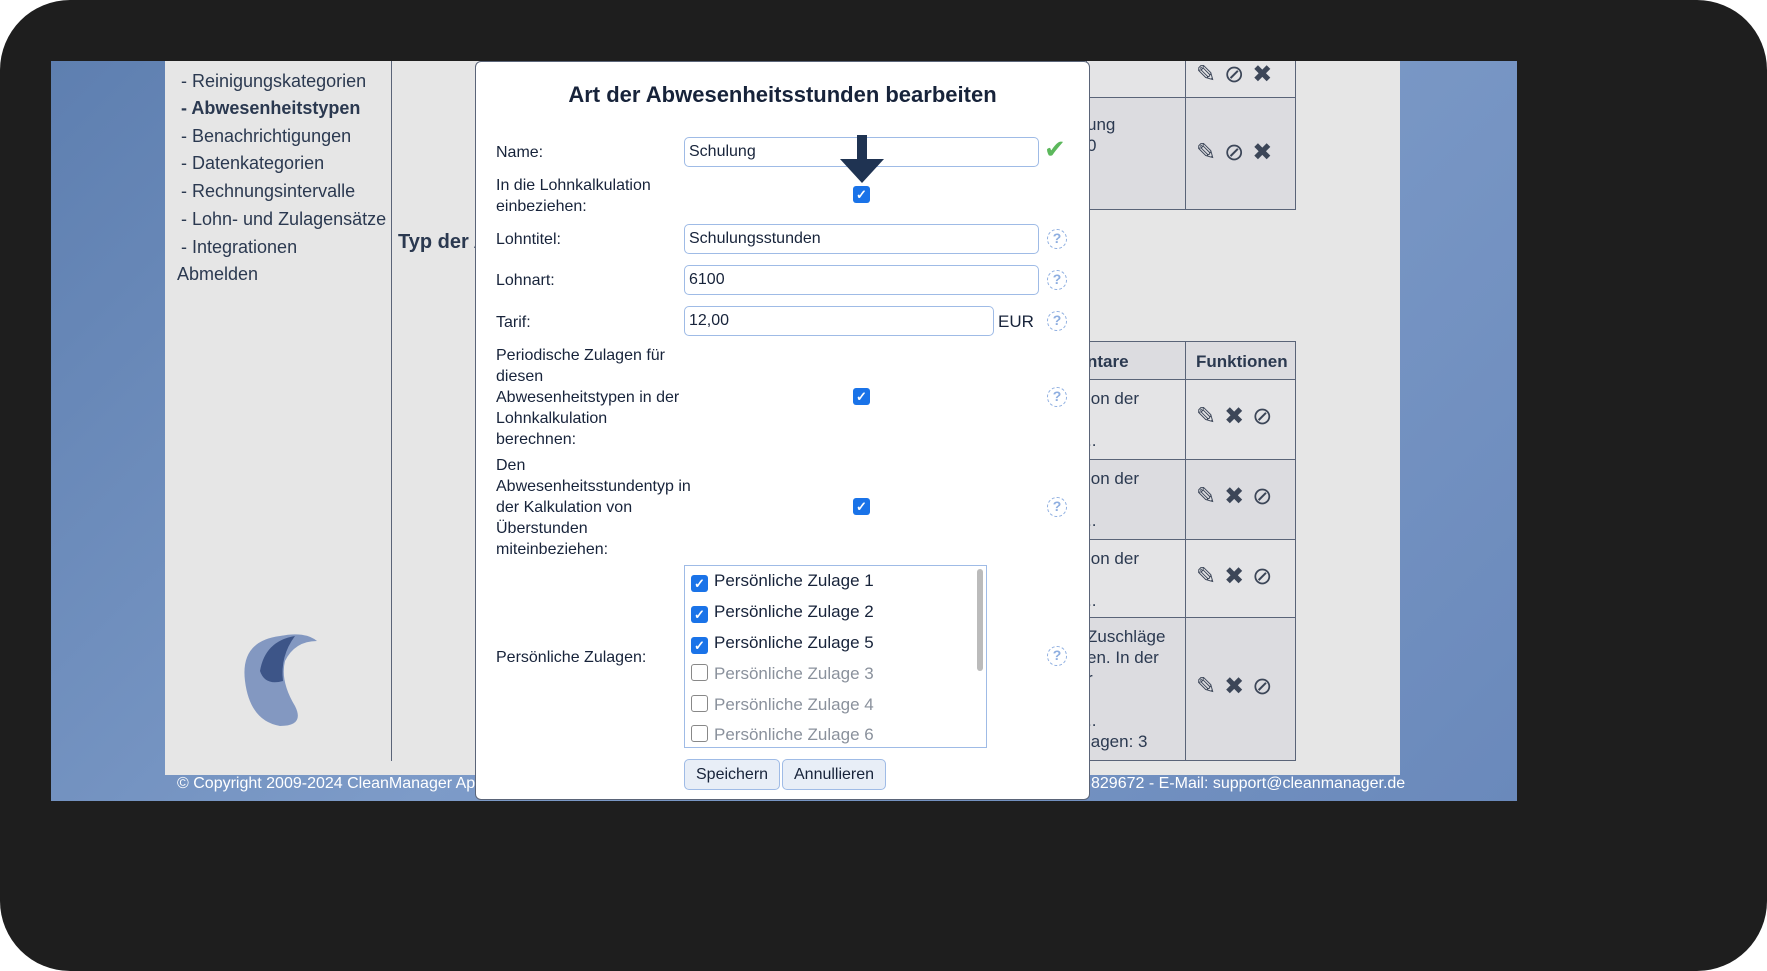  What do you see at coordinates (443, 242) in the screenshot?
I see `page-heading: Typ der A` at bounding box center [443, 242].